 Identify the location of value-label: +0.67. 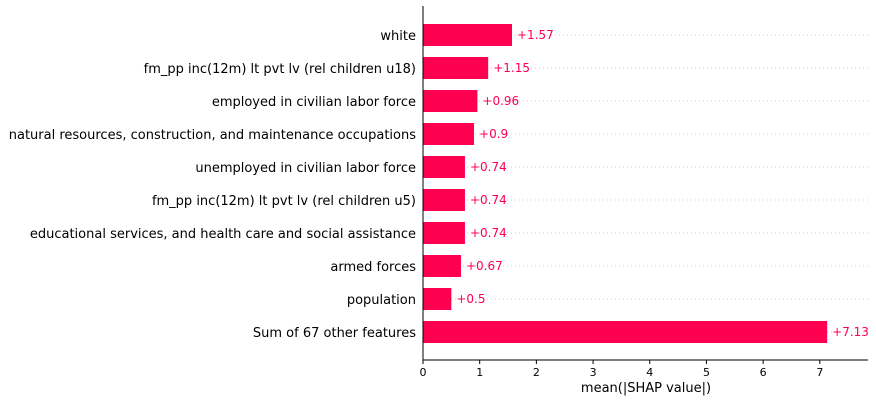
(484, 266).